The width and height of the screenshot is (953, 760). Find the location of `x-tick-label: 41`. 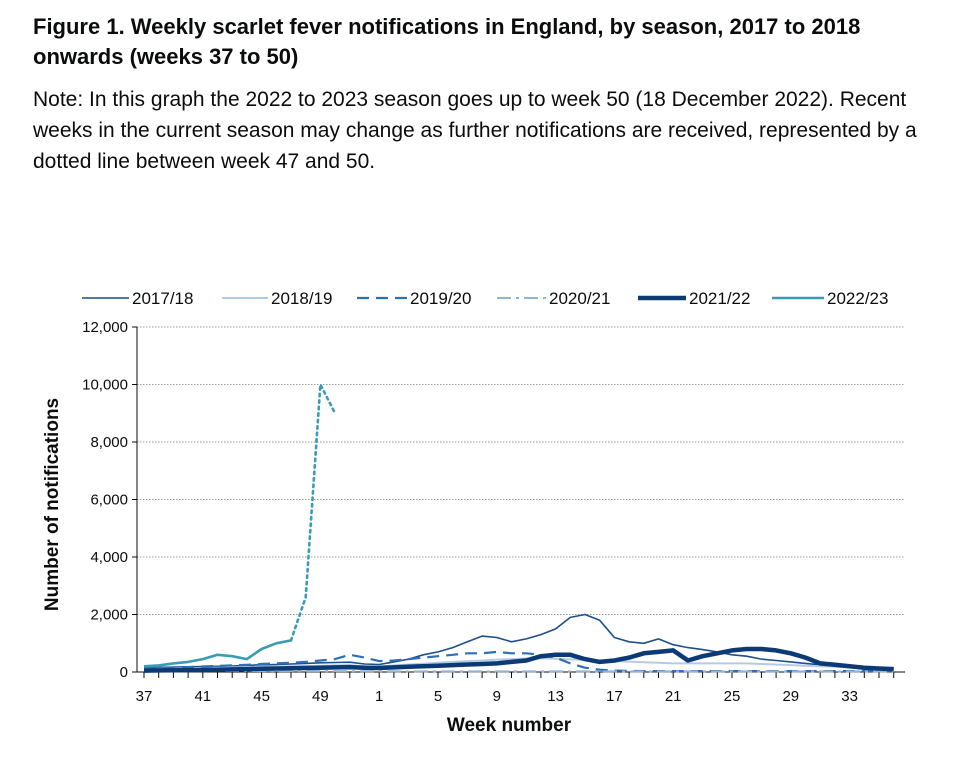

x-tick-label: 41 is located at coordinates (202, 696).